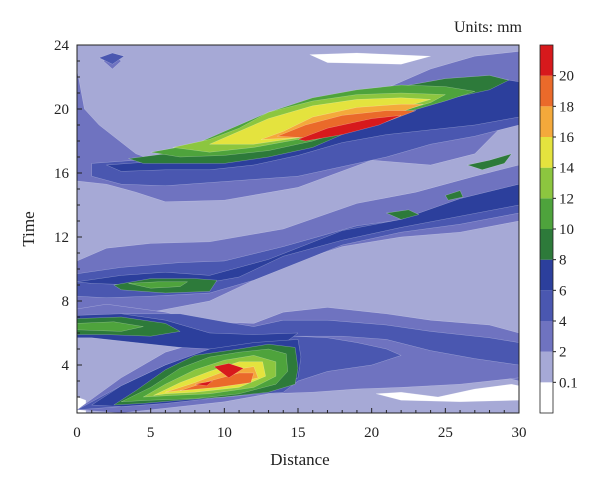 This screenshot has height=491, width=600. What do you see at coordinates (62, 46) in the screenshot?
I see `y-tick-label: 24` at bounding box center [62, 46].